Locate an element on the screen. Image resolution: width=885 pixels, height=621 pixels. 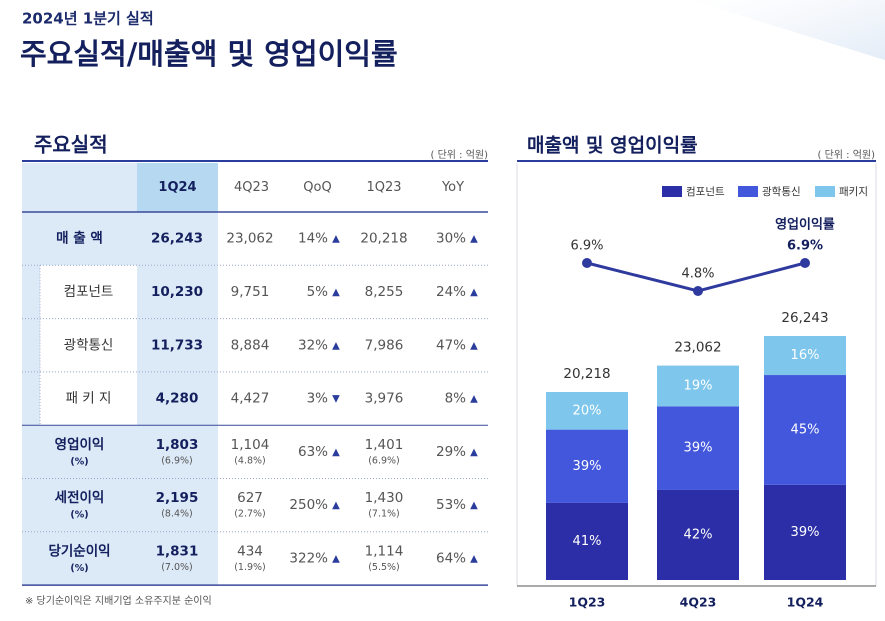
decoration is located at coordinates (787, 30).